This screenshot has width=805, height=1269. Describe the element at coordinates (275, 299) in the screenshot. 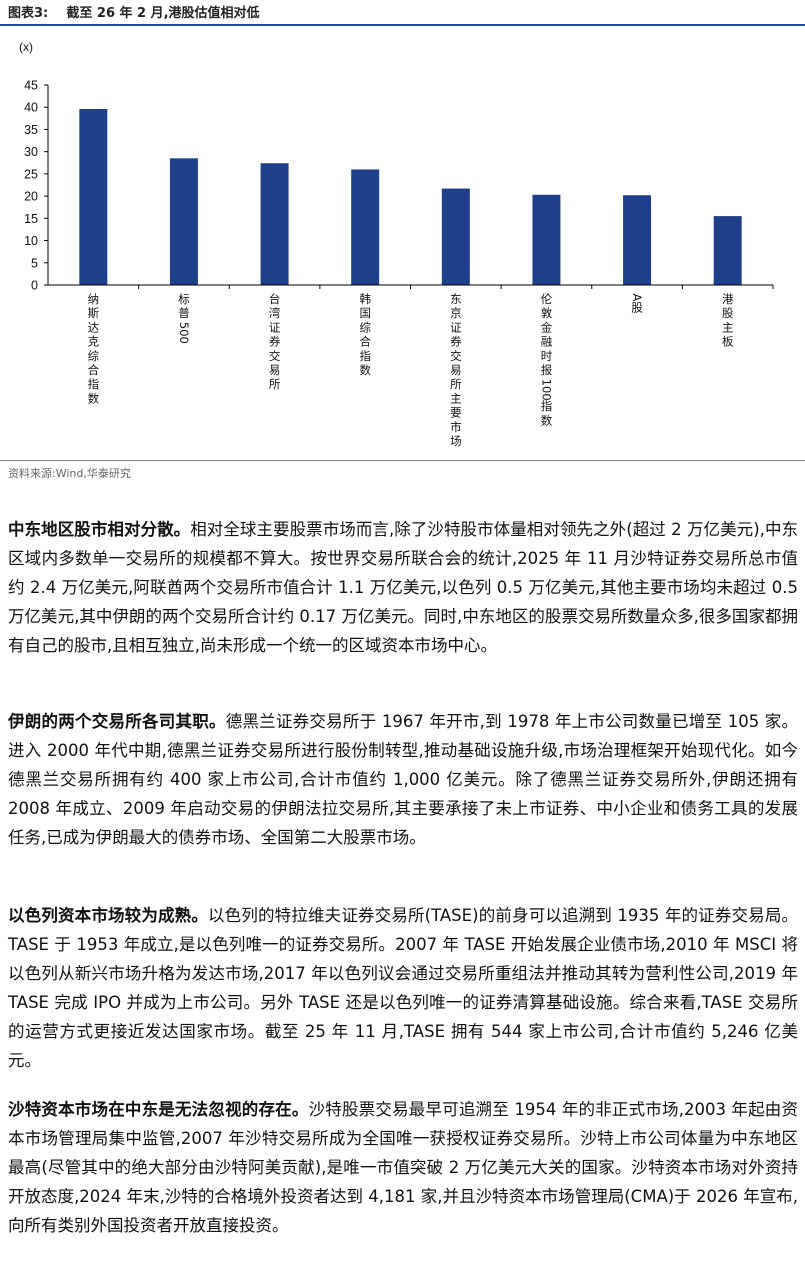

I see `svg-text: 台` at that location.